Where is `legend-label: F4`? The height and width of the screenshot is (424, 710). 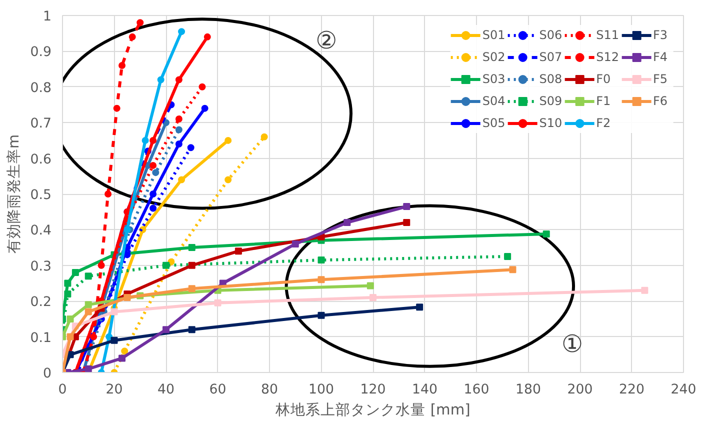 legend-label: F4 is located at coordinates (661, 57).